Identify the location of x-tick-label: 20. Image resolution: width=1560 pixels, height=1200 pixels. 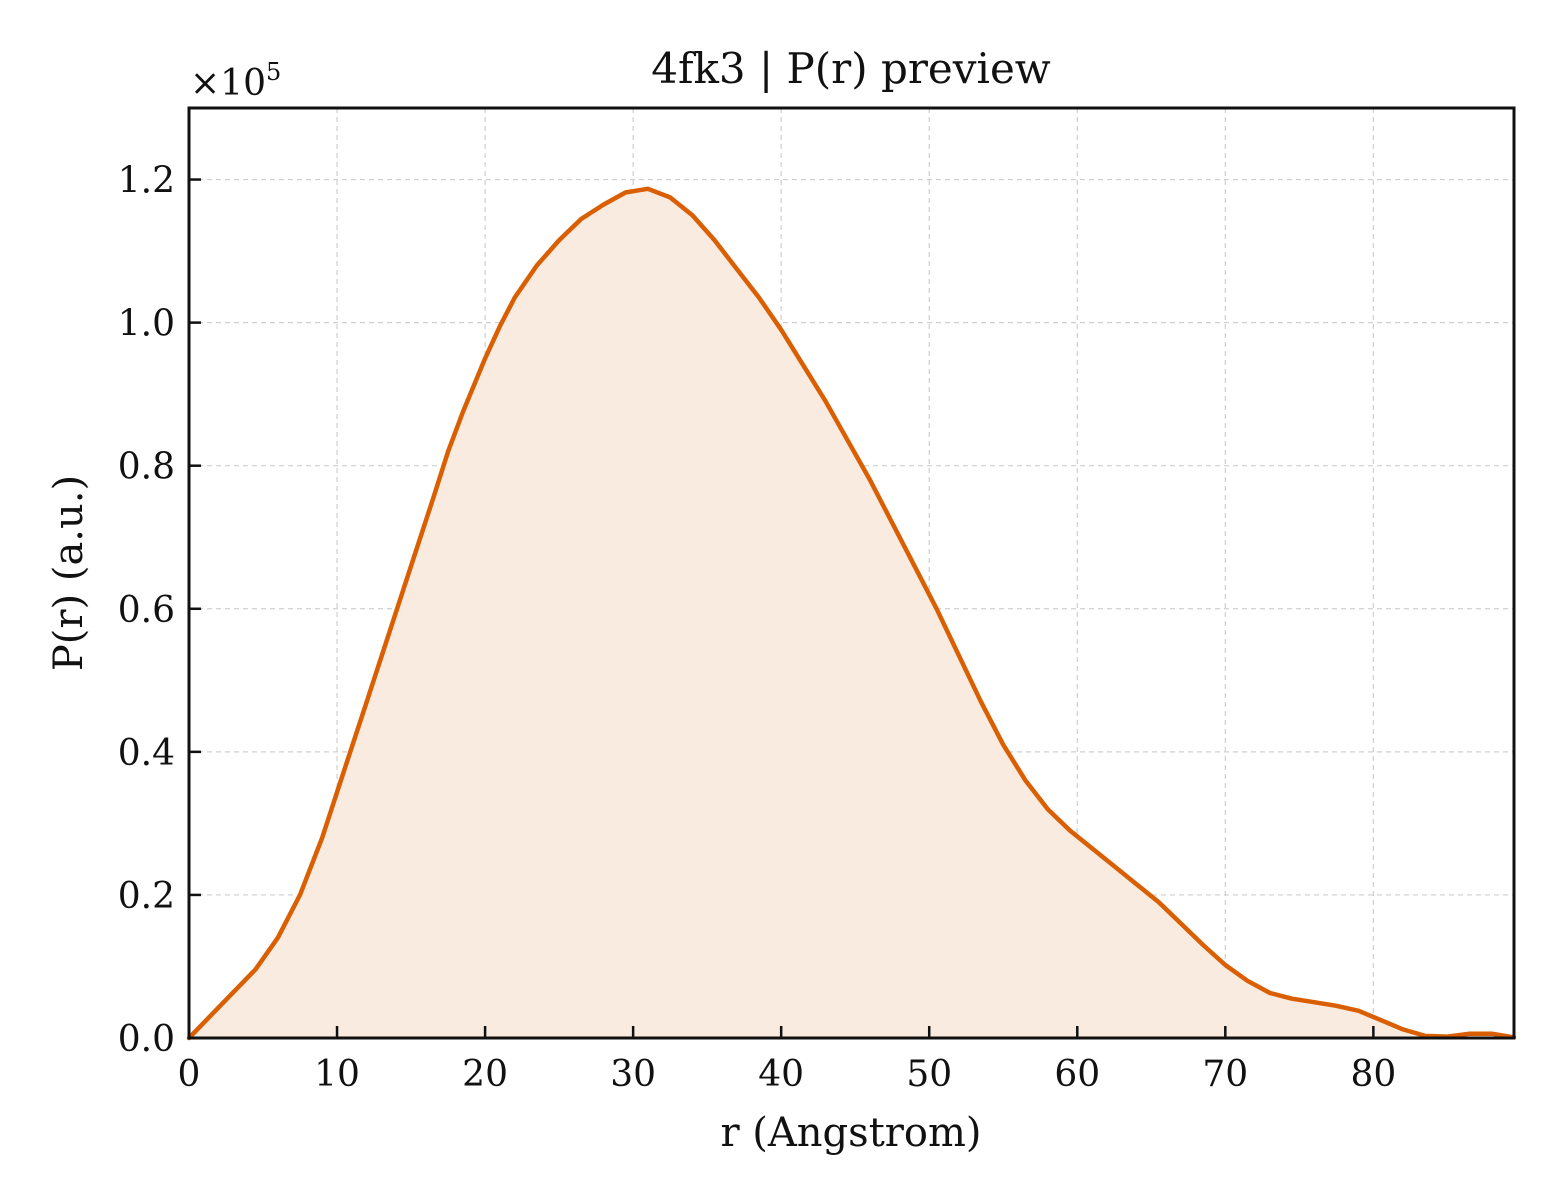
(485, 1074).